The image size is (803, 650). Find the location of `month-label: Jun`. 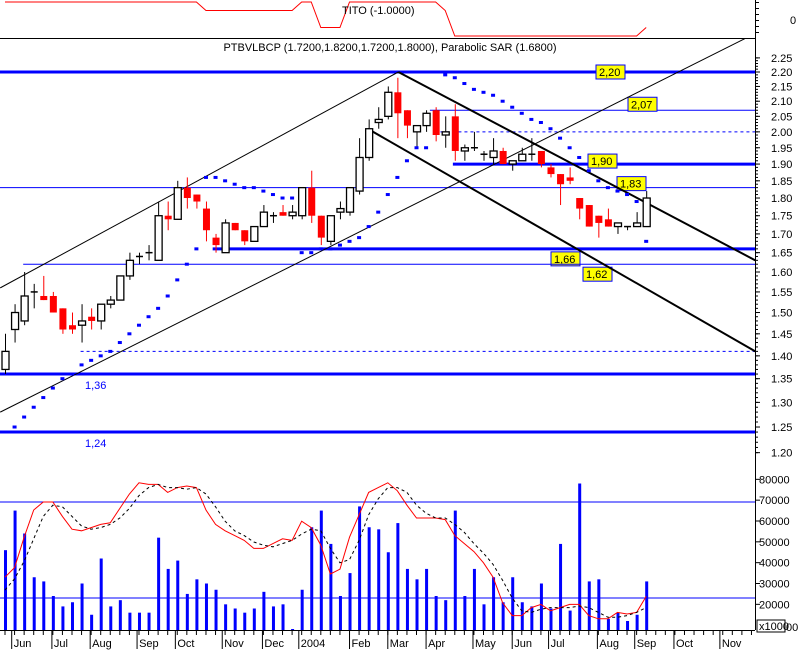

month-label: Jun is located at coordinates (23, 644).